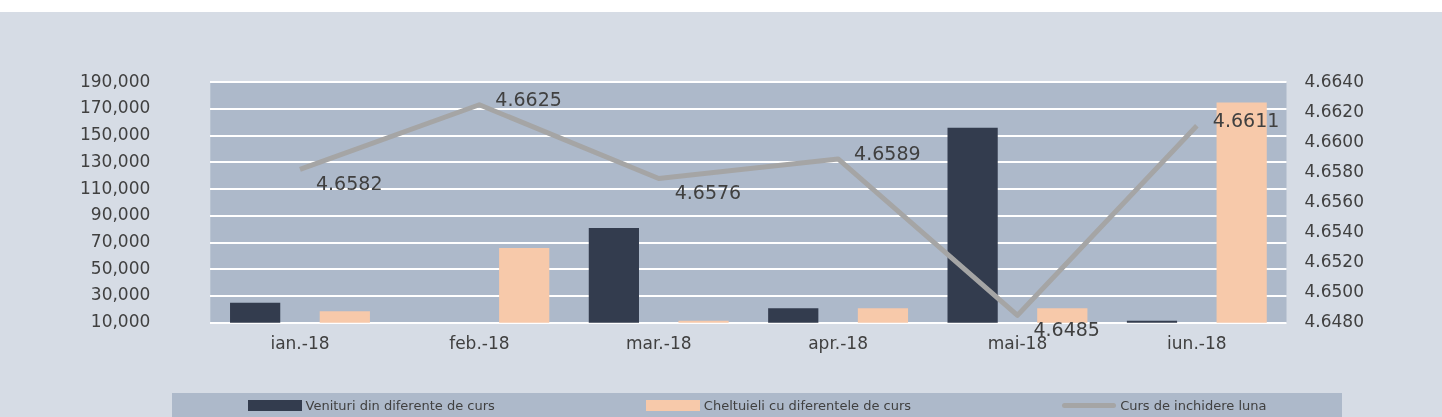 The width and height of the screenshot is (1442, 417). Describe the element at coordinates (479, 343) in the screenshot. I see `x-tick-label: feb.-18` at that location.